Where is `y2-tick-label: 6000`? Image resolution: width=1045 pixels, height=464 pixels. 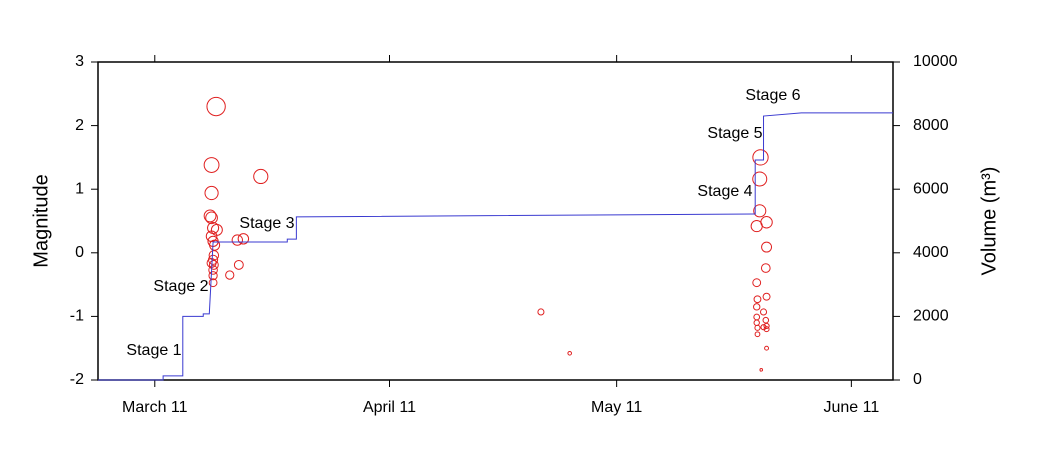 y2-tick-label: 6000 is located at coordinates (931, 188).